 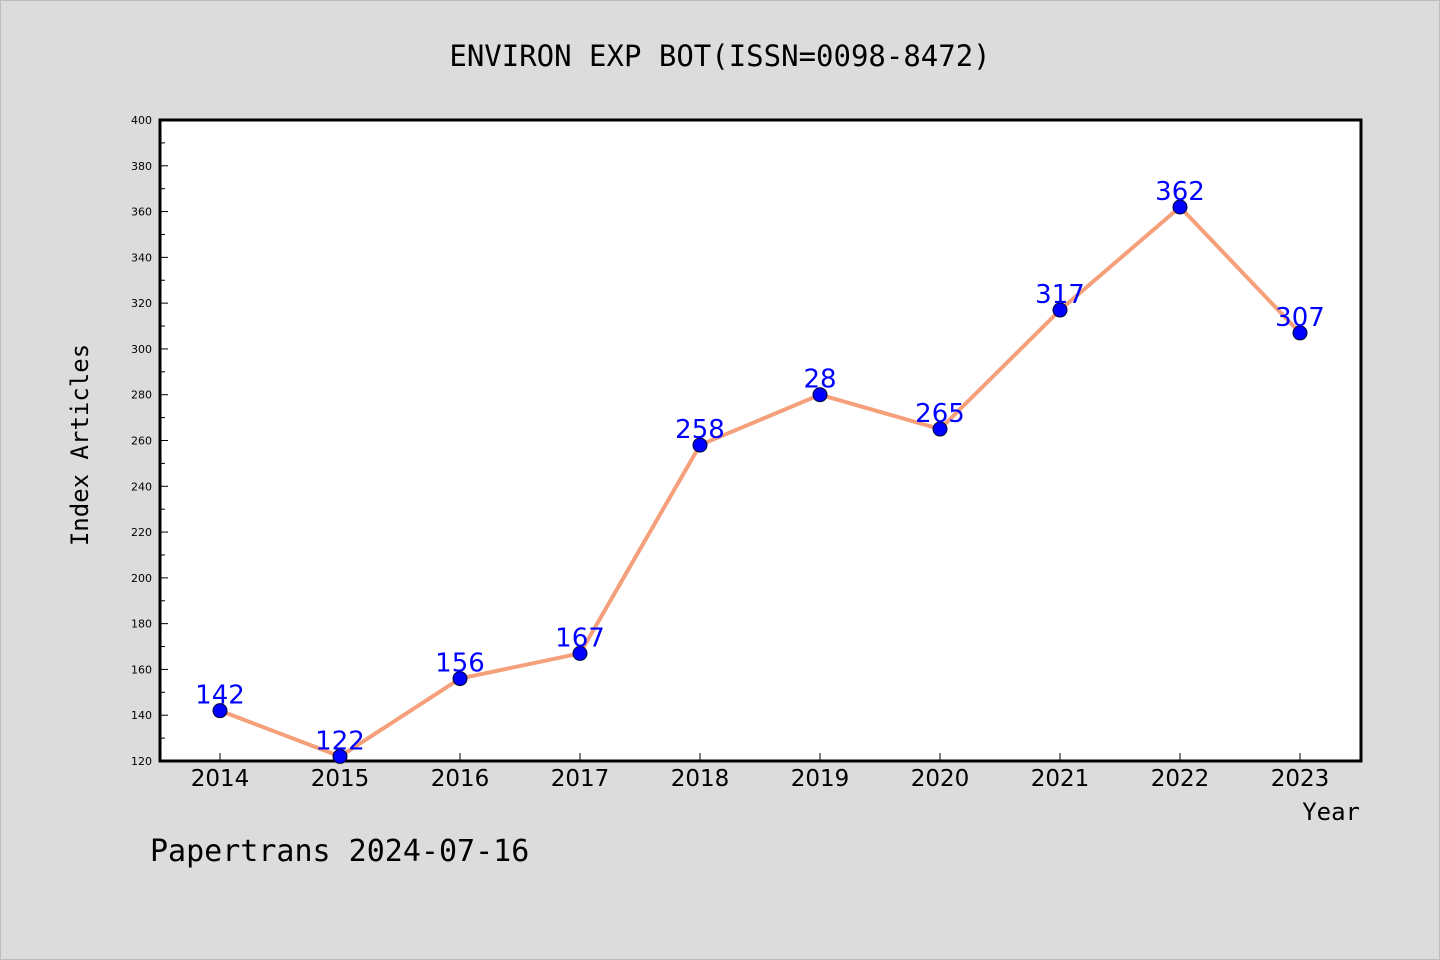 I want to click on data-label: 28, so click(x=819, y=380).